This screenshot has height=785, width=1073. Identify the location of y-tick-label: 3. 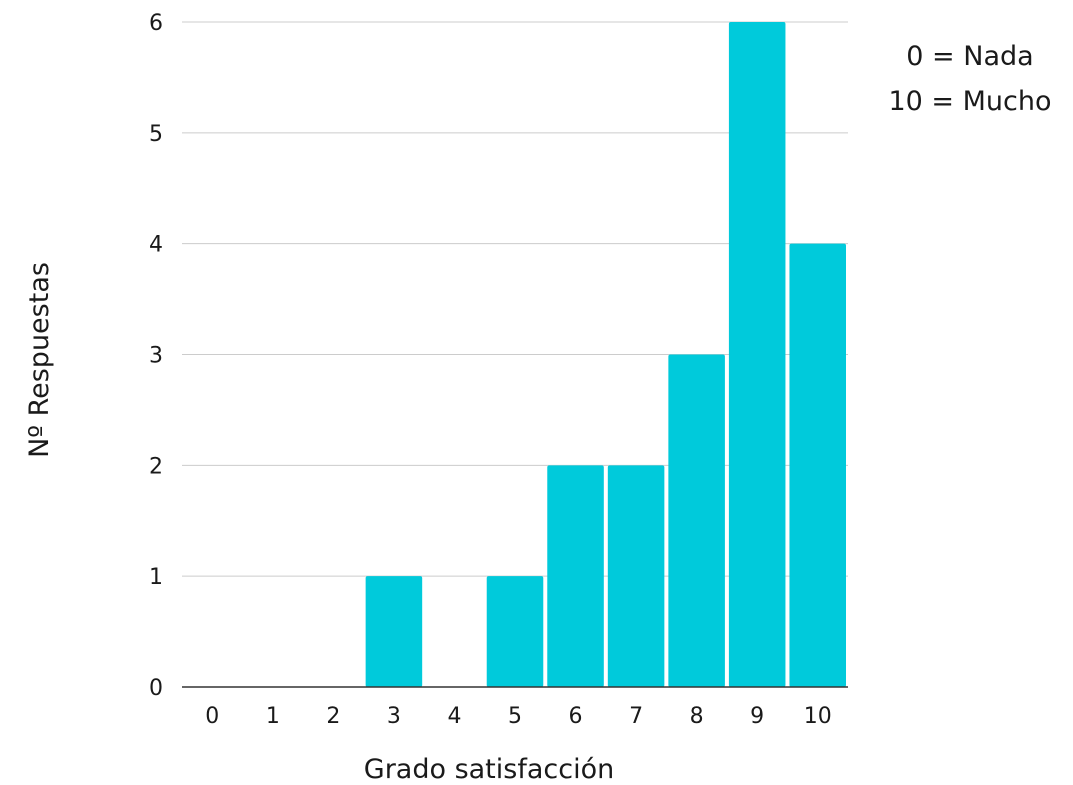
(156, 356).